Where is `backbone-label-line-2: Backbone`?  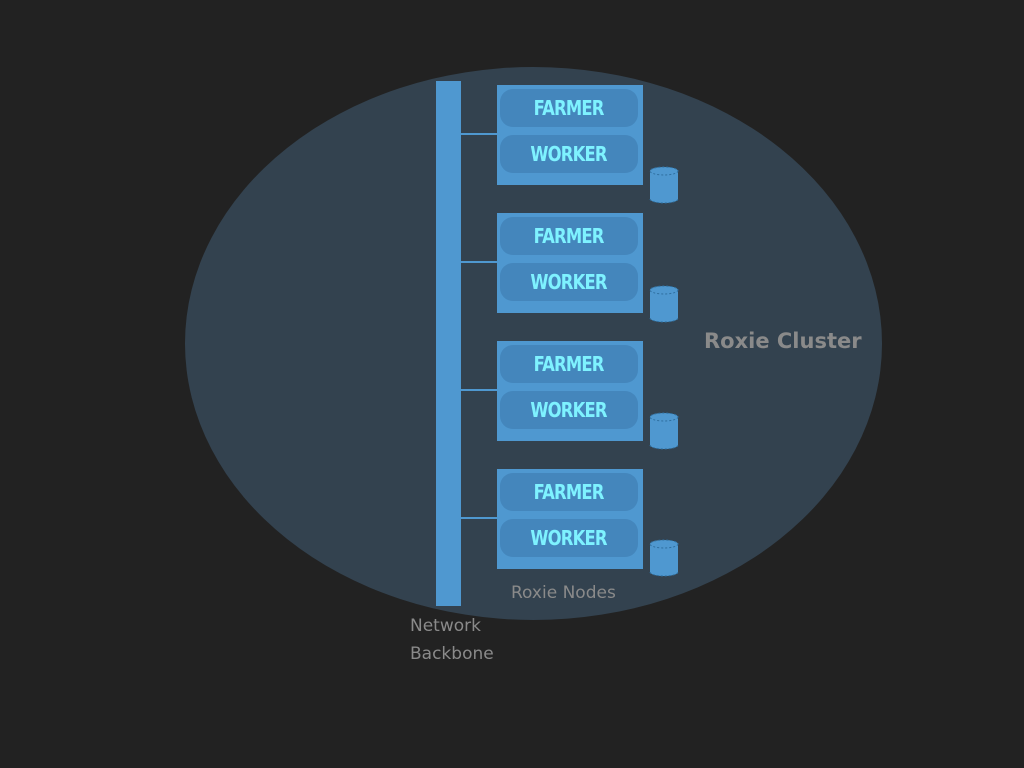
backbone-label-line-2: Backbone is located at coordinates (452, 654).